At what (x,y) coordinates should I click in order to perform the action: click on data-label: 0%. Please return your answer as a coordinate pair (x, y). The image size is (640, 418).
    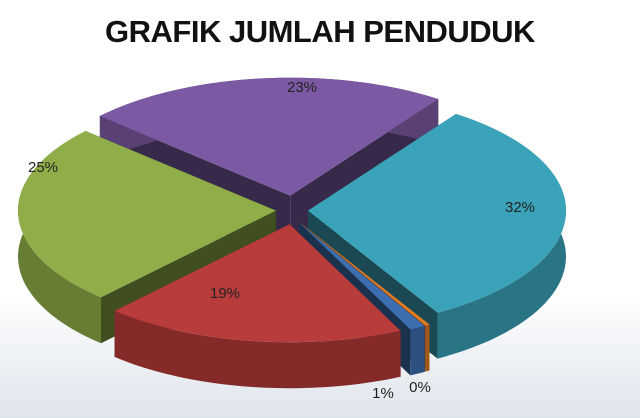
    Looking at the image, I should click on (420, 387).